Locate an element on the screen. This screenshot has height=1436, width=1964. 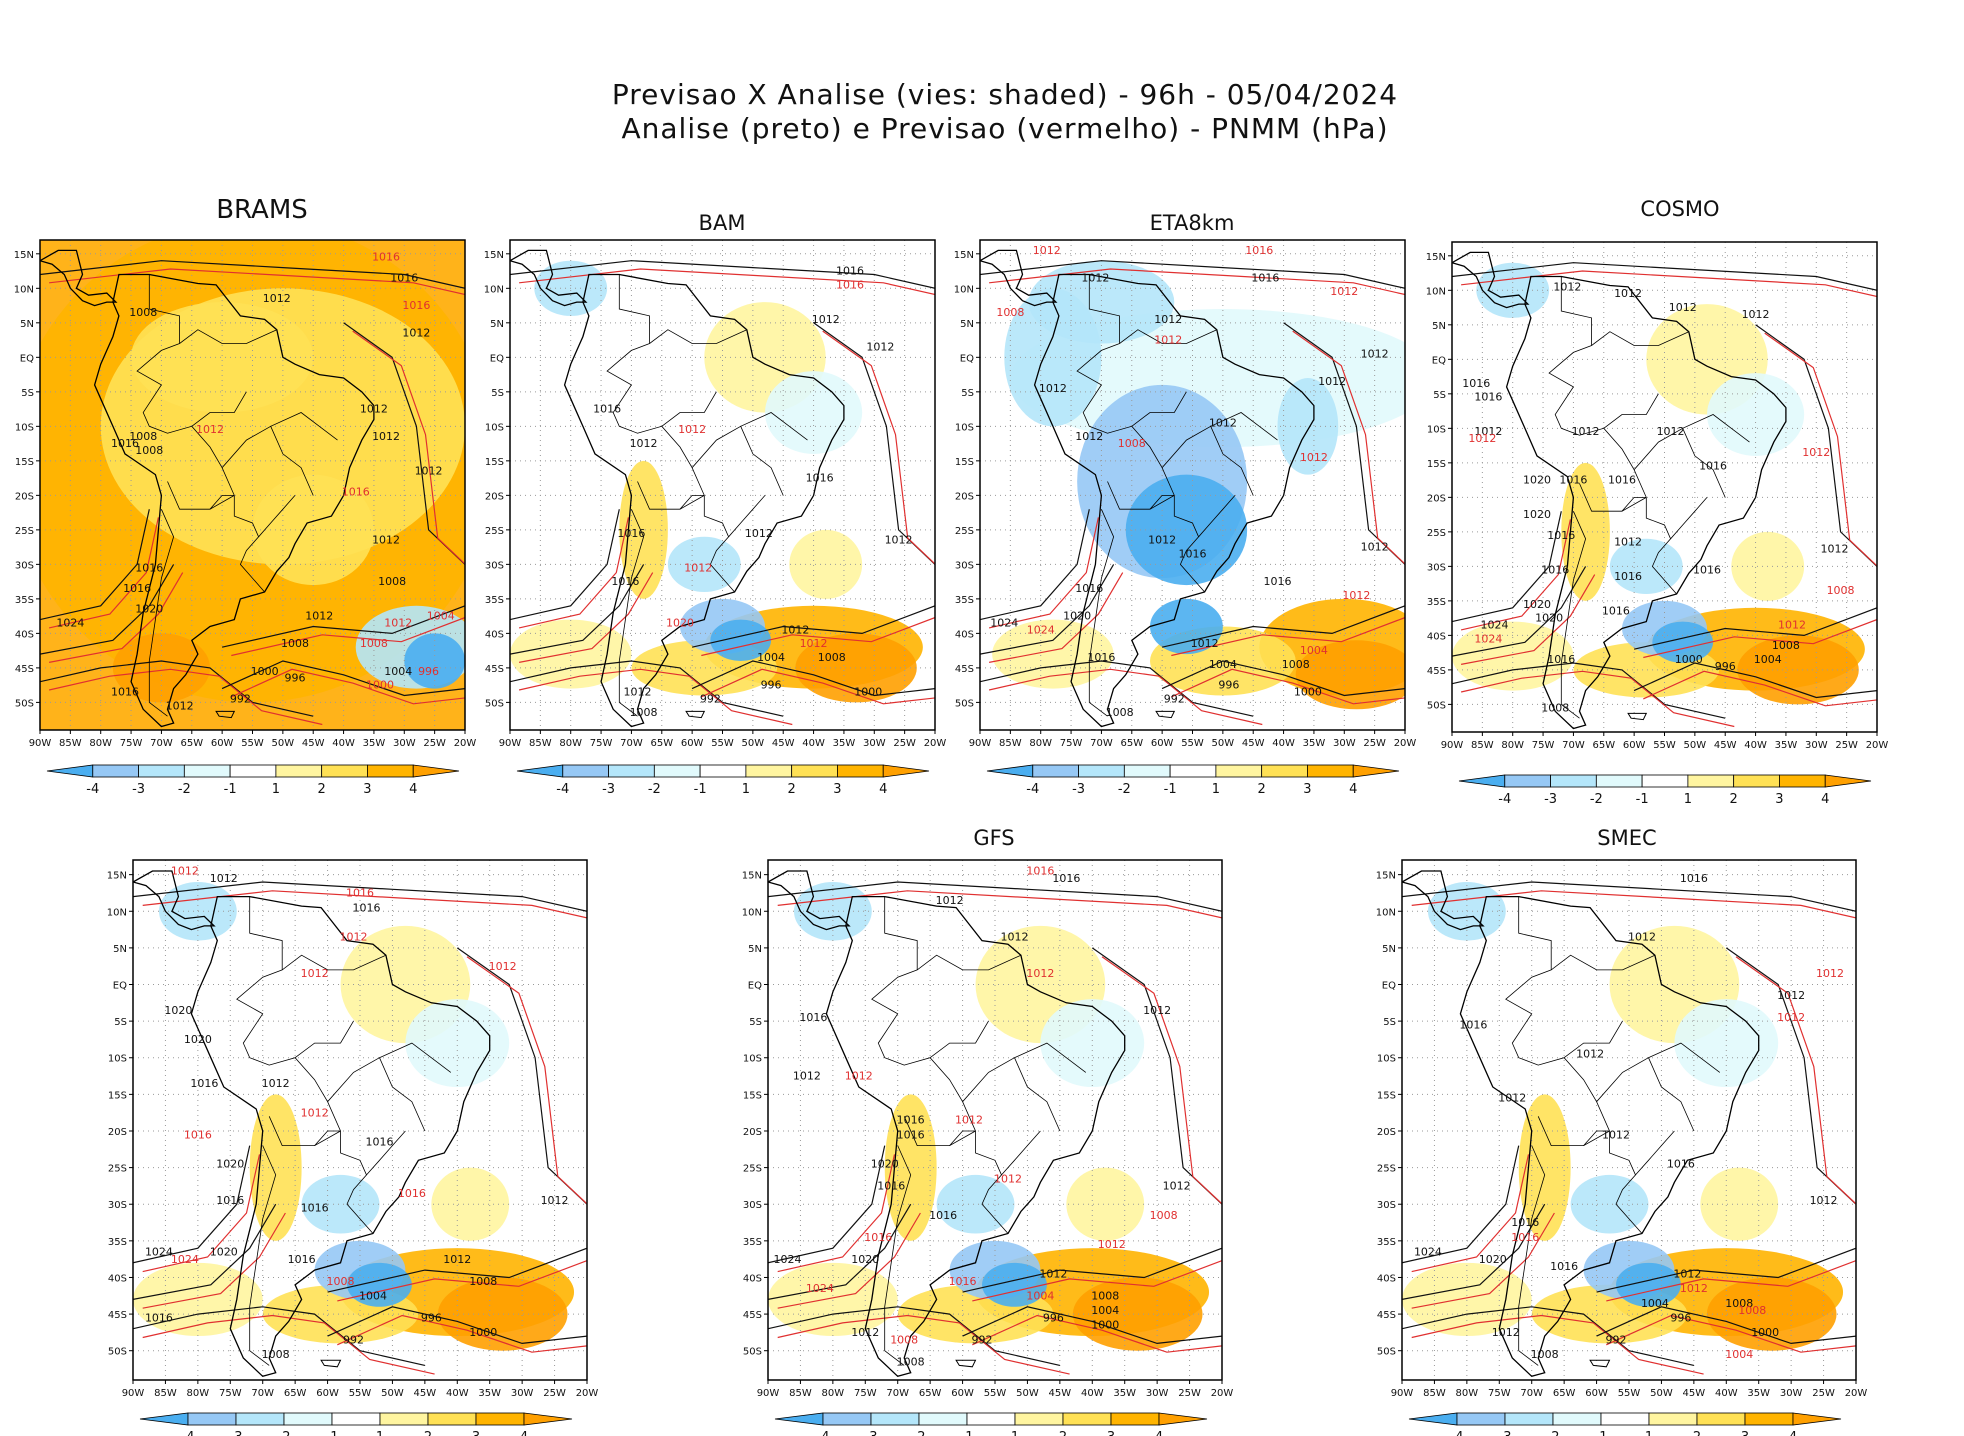
isobar-label: 1008 is located at coordinates (149, 450).